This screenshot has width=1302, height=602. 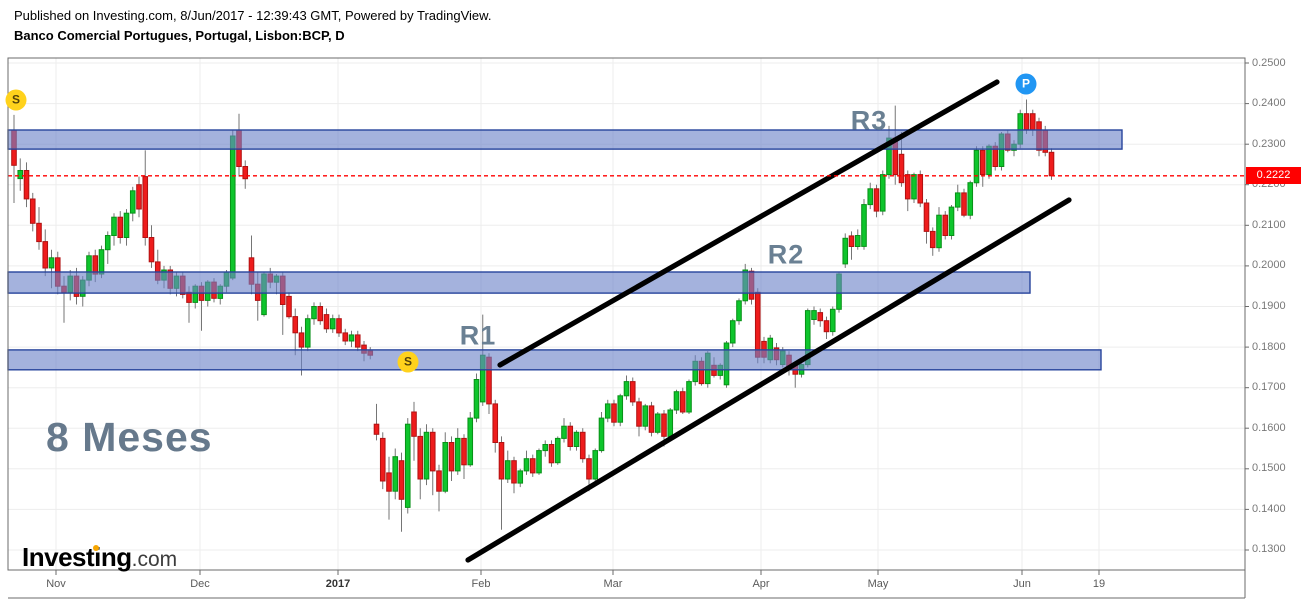 I want to click on investing-logo: Investing.com, so click(x=99, y=557).